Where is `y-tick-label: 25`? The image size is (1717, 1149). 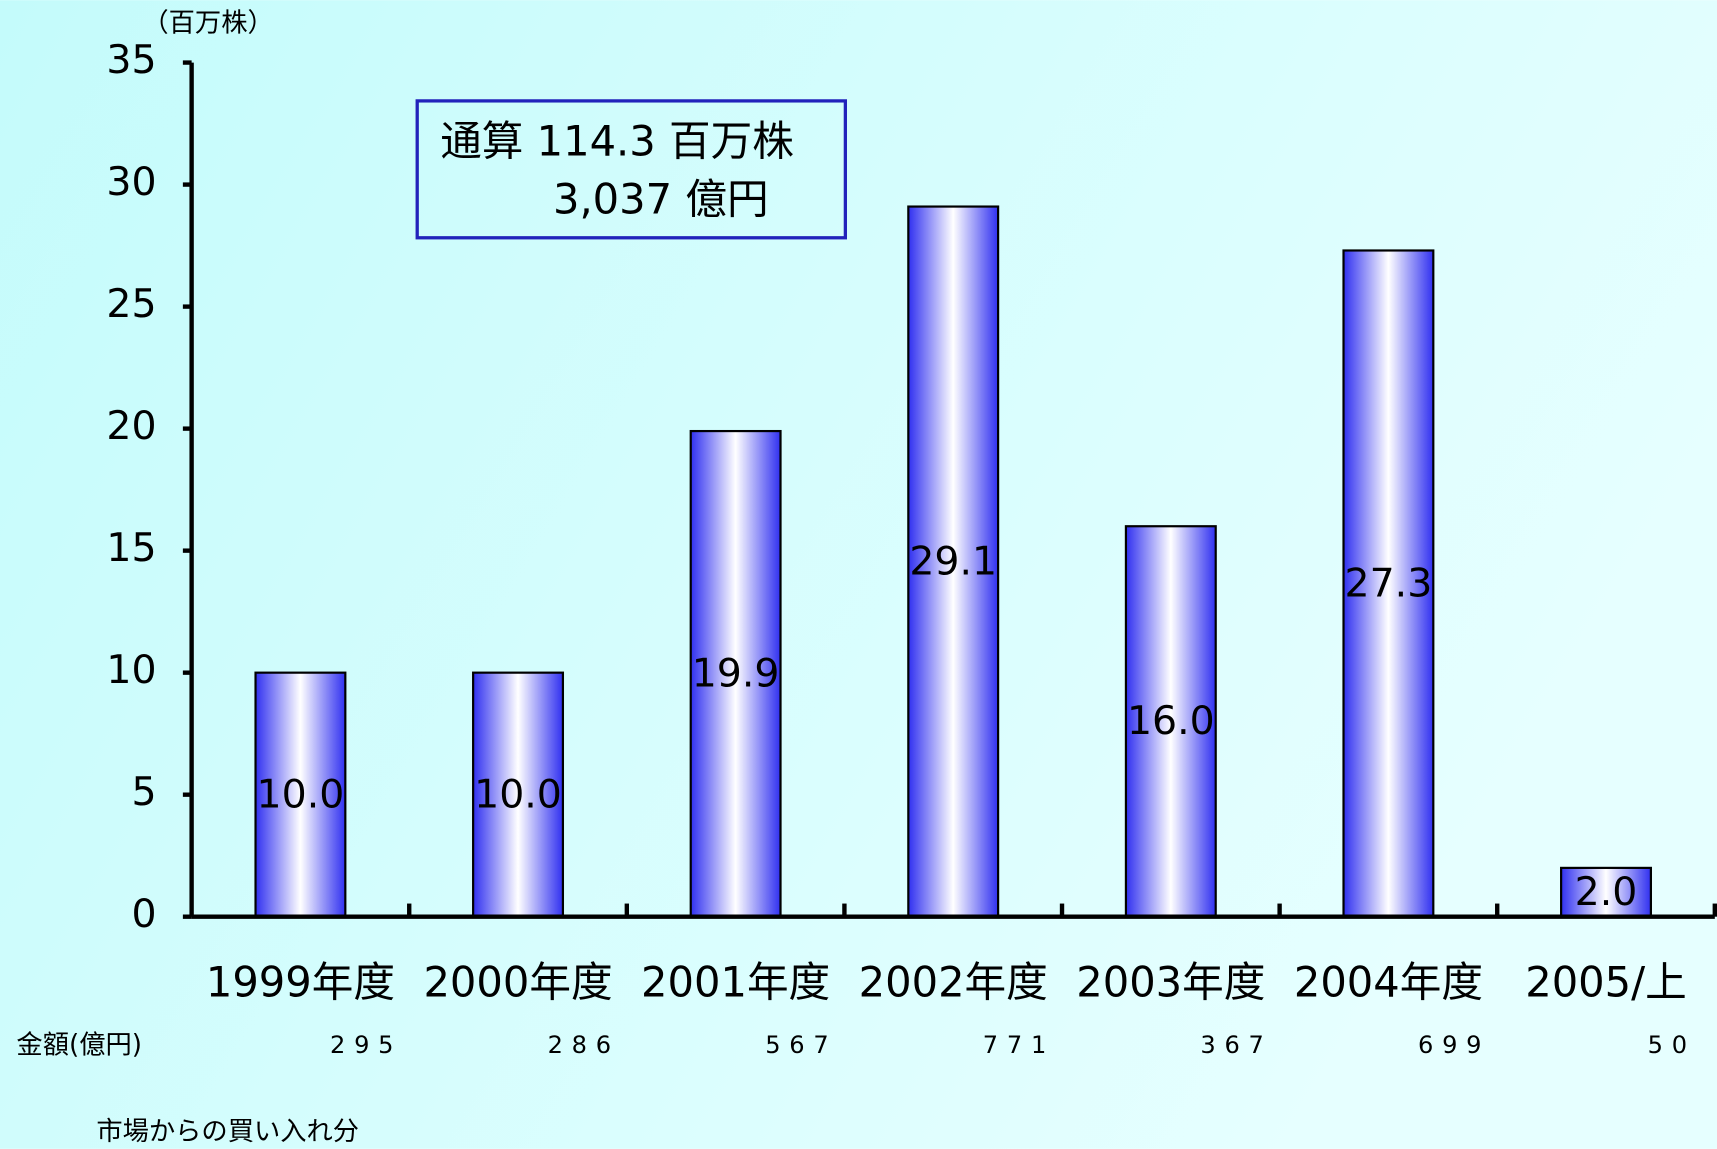
y-tick-label: 25 is located at coordinates (131, 304).